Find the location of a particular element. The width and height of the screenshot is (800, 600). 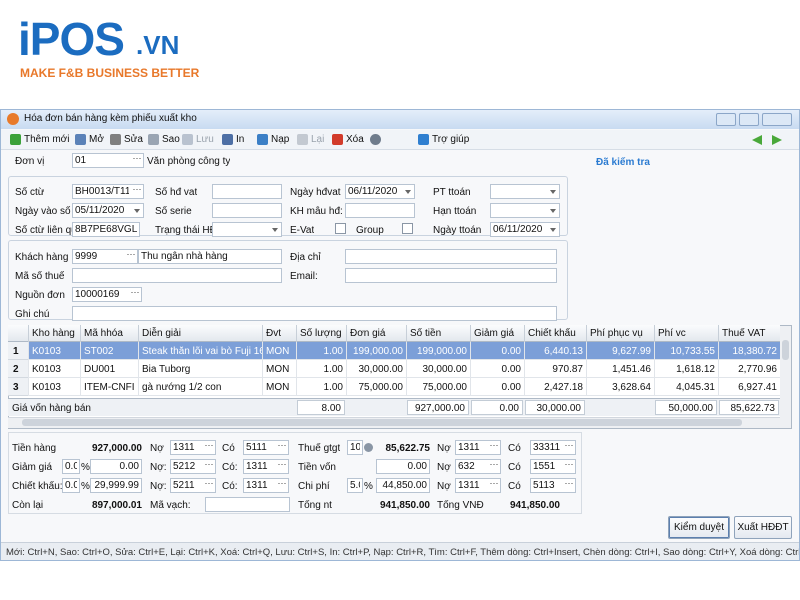

toolbar-button: Xóa is located at coordinates (355, 139).